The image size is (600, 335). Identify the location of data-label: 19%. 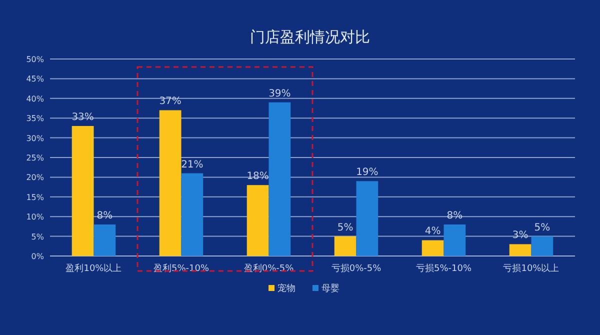
(367, 172).